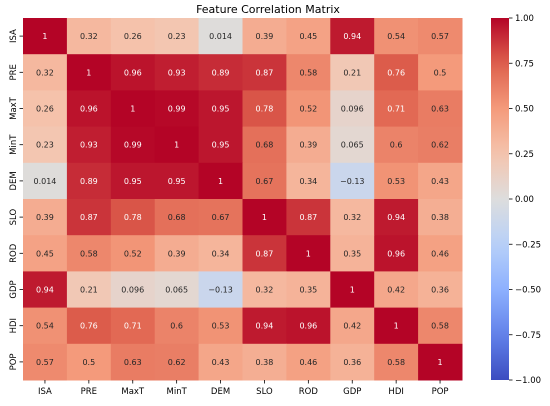  I want to click on heatmap-cell-maxt-rod, so click(308, 109).